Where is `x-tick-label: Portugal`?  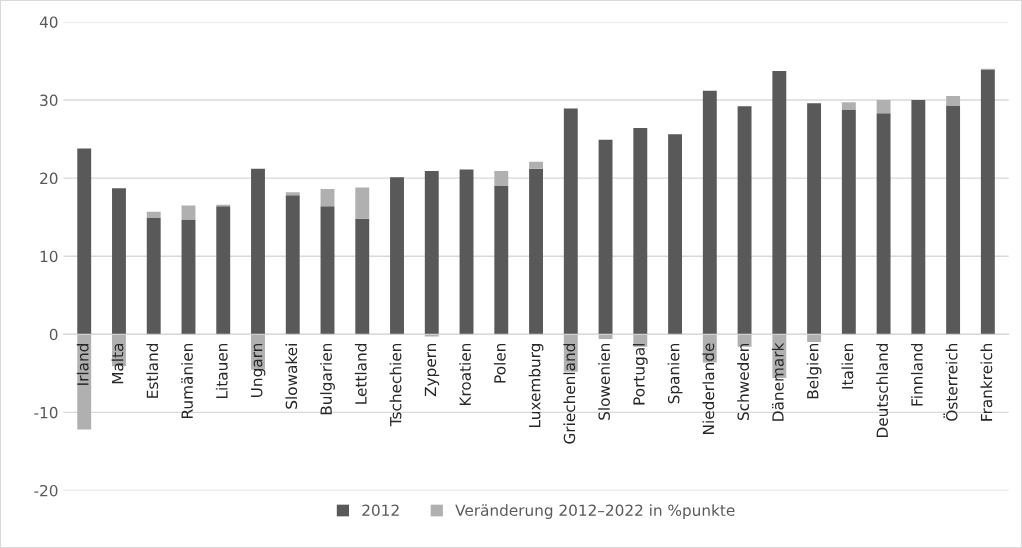 x-tick-label: Portugal is located at coordinates (640, 374).